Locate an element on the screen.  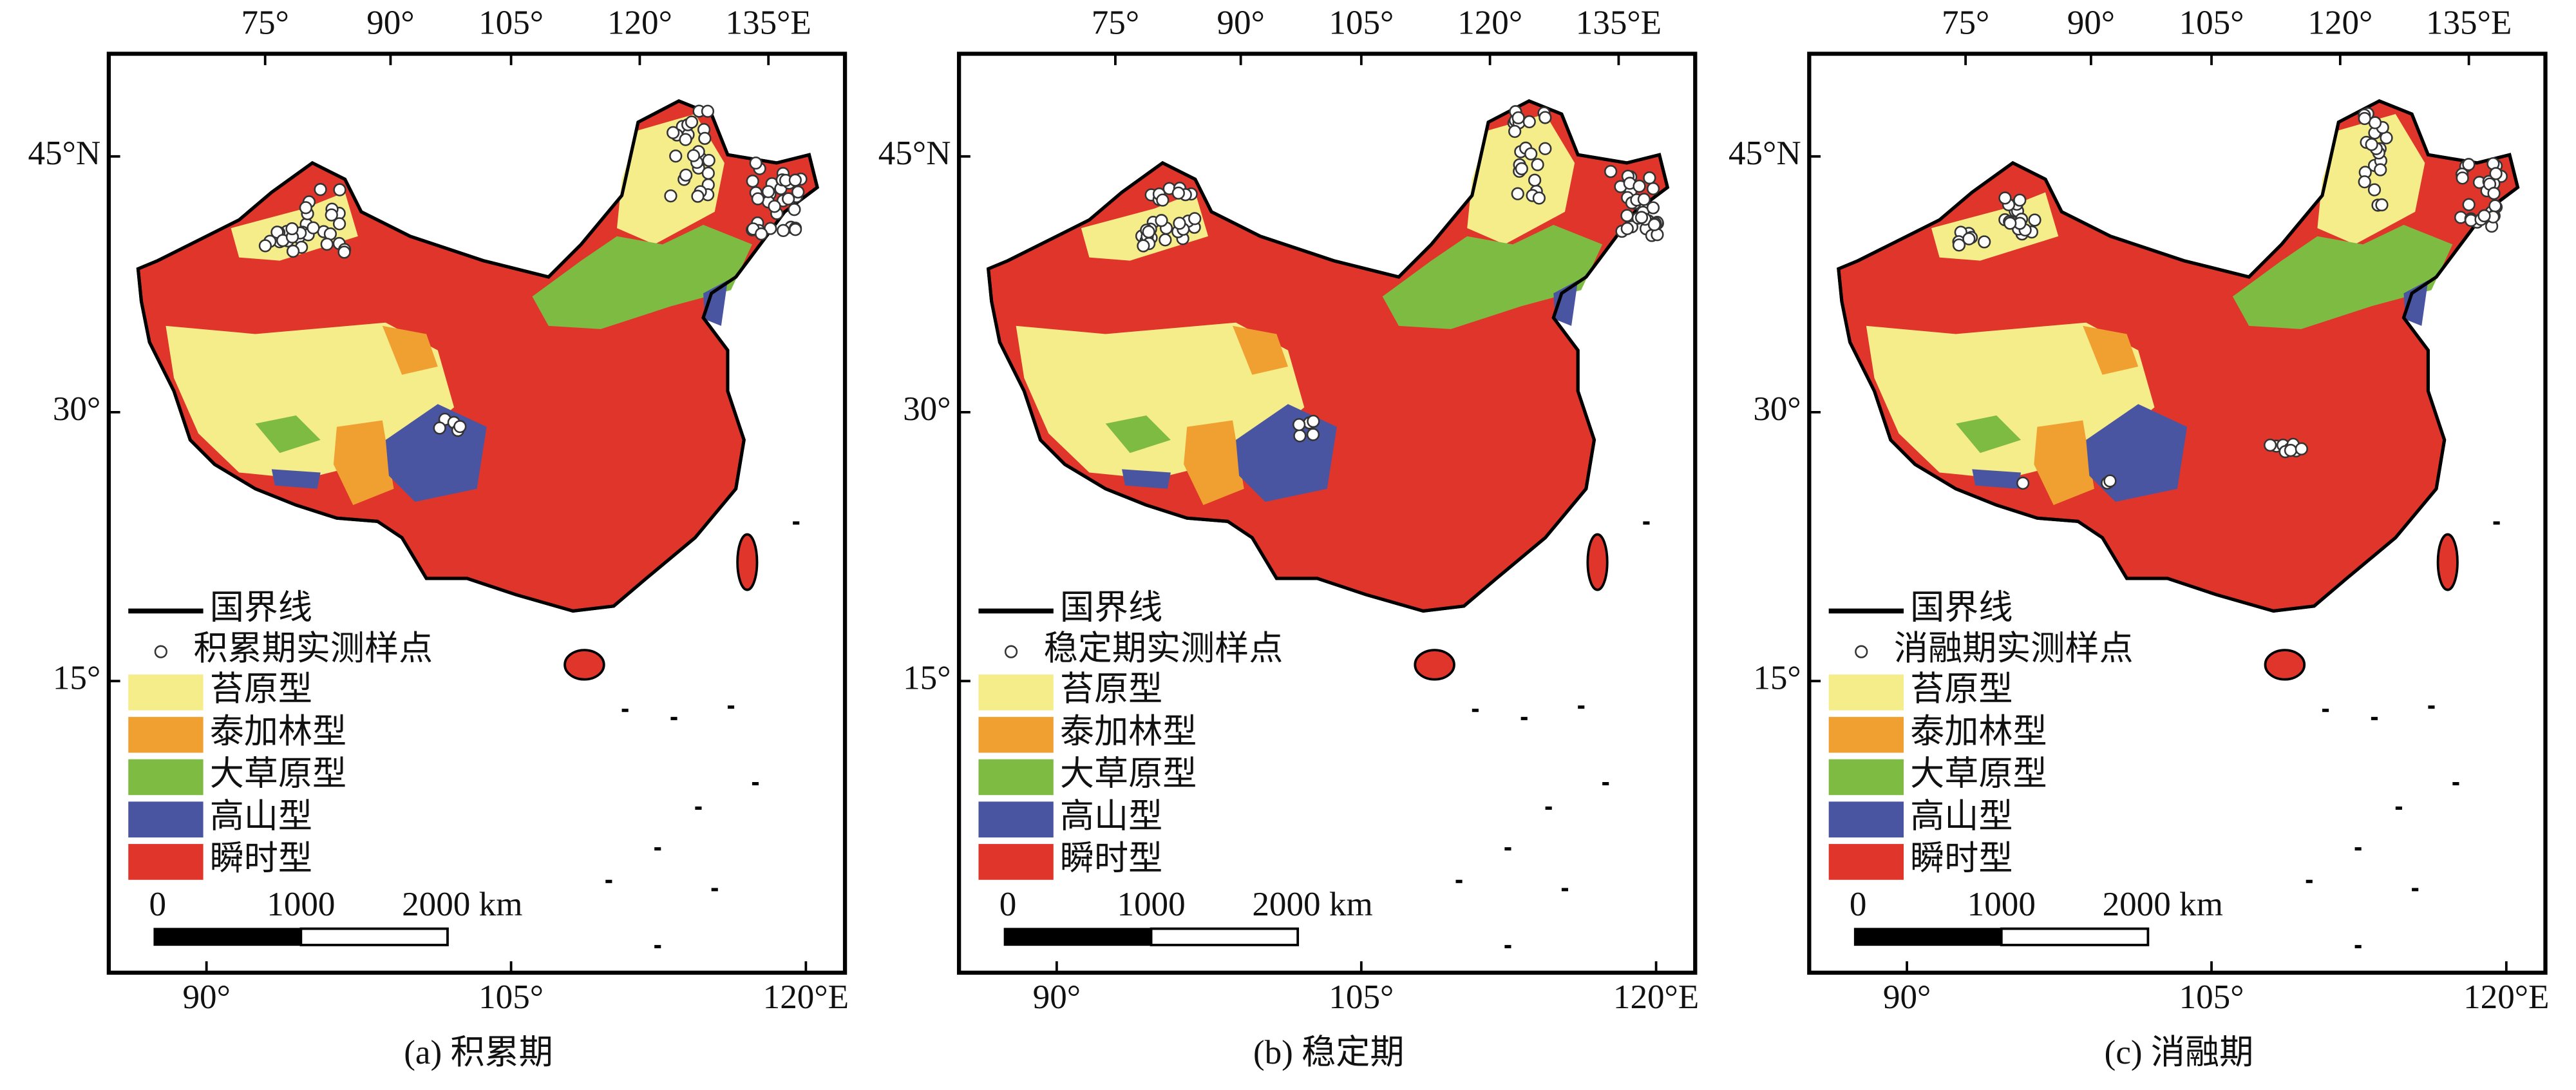
left-tick-label: 45°N is located at coordinates (64, 153).